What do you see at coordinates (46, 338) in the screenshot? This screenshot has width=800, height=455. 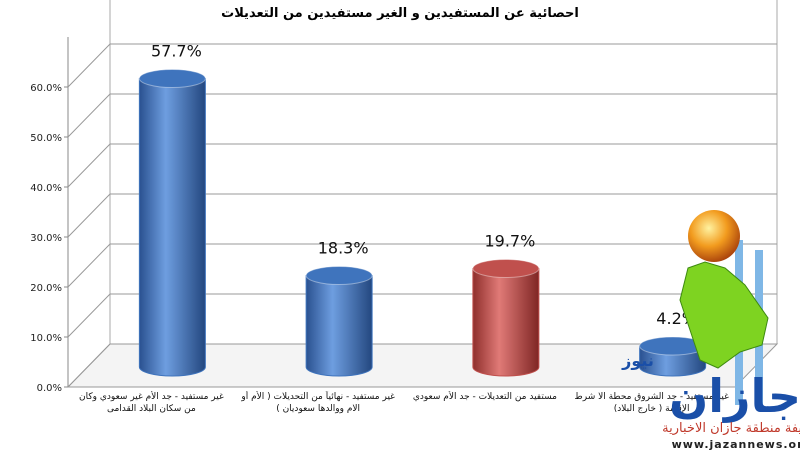 I see `y-tick-label: 10.0%` at bounding box center [46, 338].